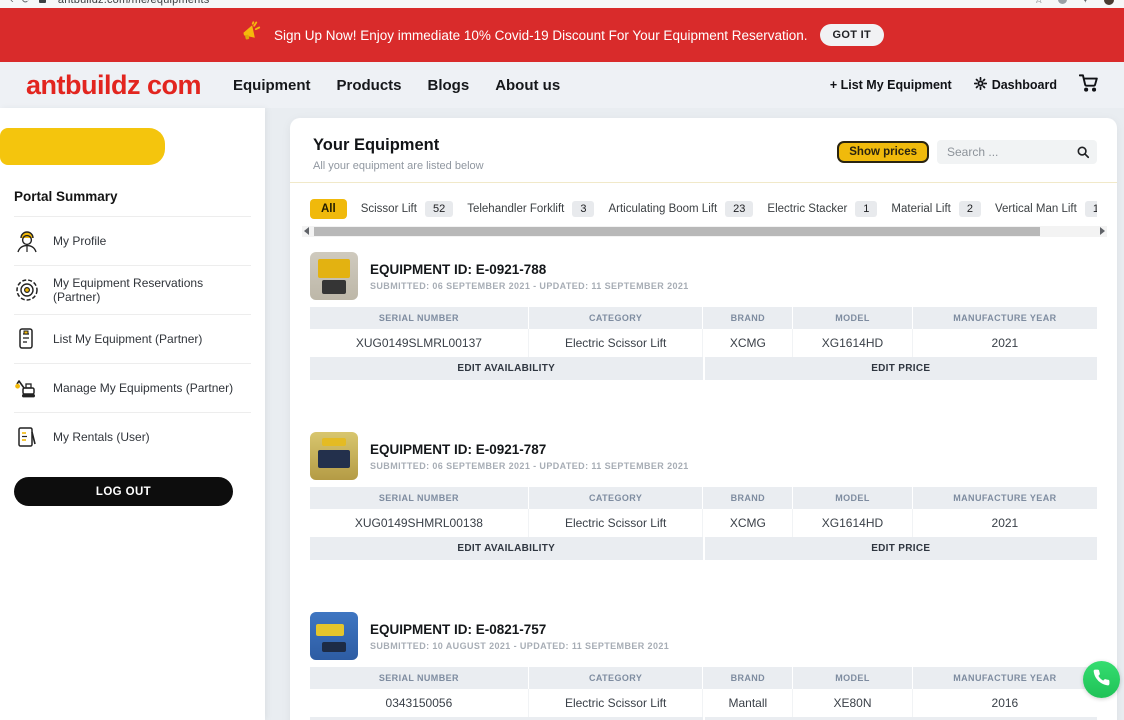 The image size is (1124, 720). Describe the element at coordinates (101, 437) in the screenshot. I see `sidebar-item-label: My Rentals (User)` at that location.